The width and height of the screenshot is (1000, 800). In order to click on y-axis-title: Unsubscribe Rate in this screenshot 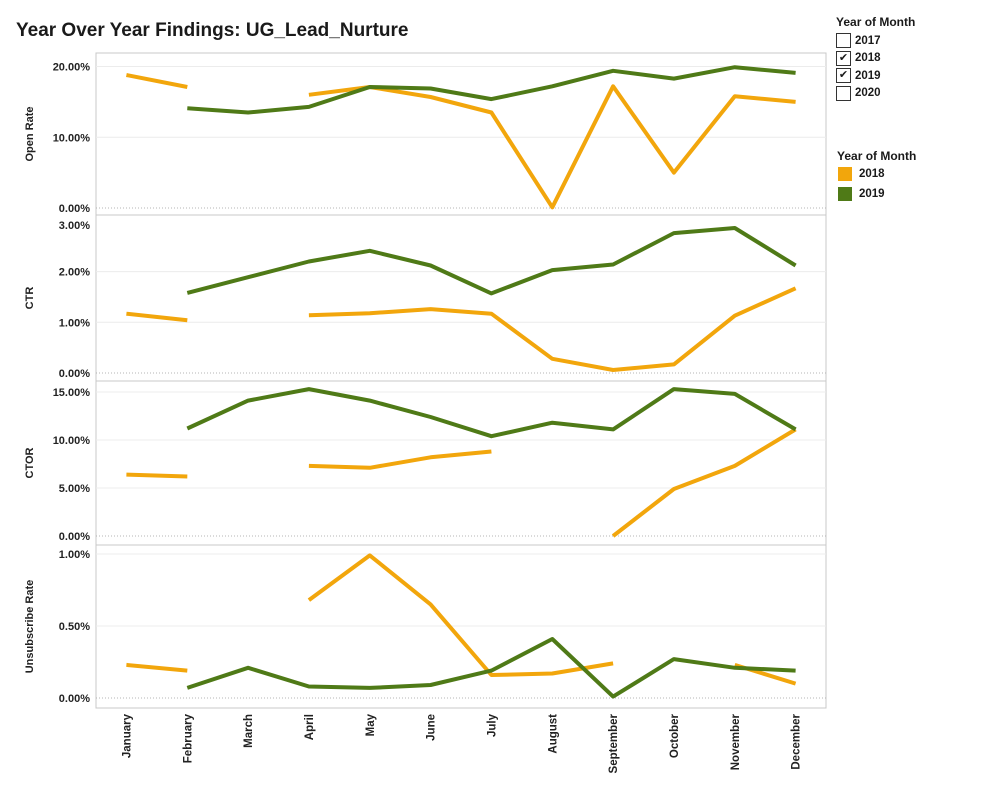, I will do `click(30, 627)`.